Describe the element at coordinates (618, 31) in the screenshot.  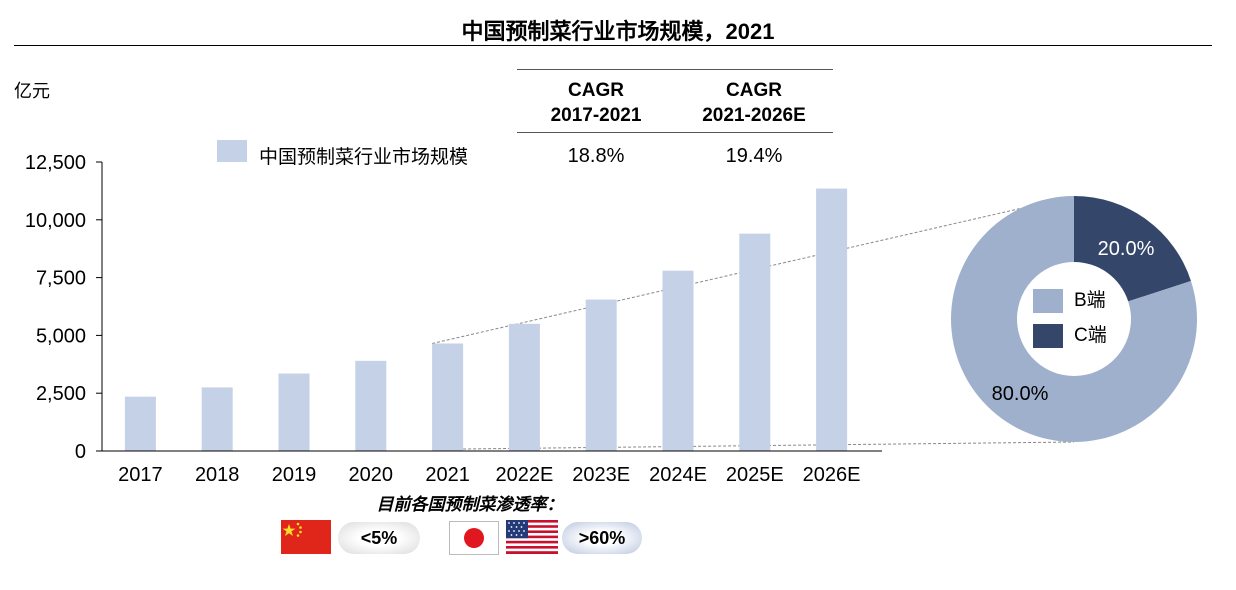
I see `chart-title: 中国预制菜行业市场规模，2021` at that location.